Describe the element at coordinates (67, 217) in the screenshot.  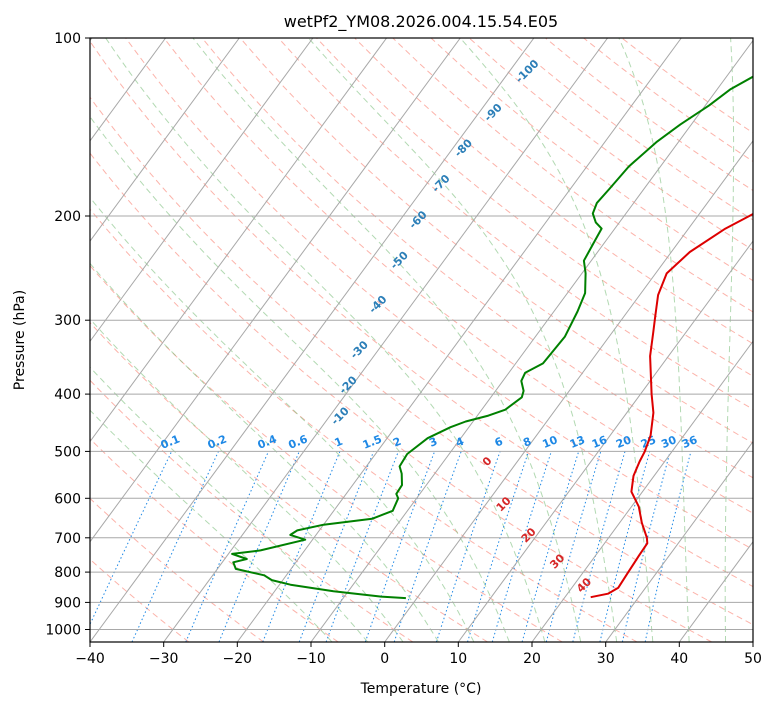
I see `y-tick-label: 200` at that location.